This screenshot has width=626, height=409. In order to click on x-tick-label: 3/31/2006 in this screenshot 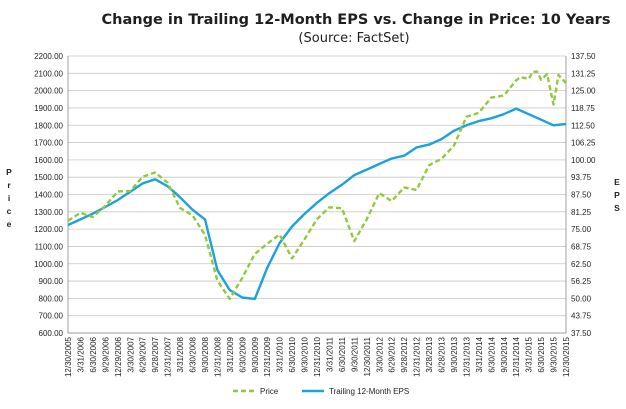, I will do `click(80, 354)`.